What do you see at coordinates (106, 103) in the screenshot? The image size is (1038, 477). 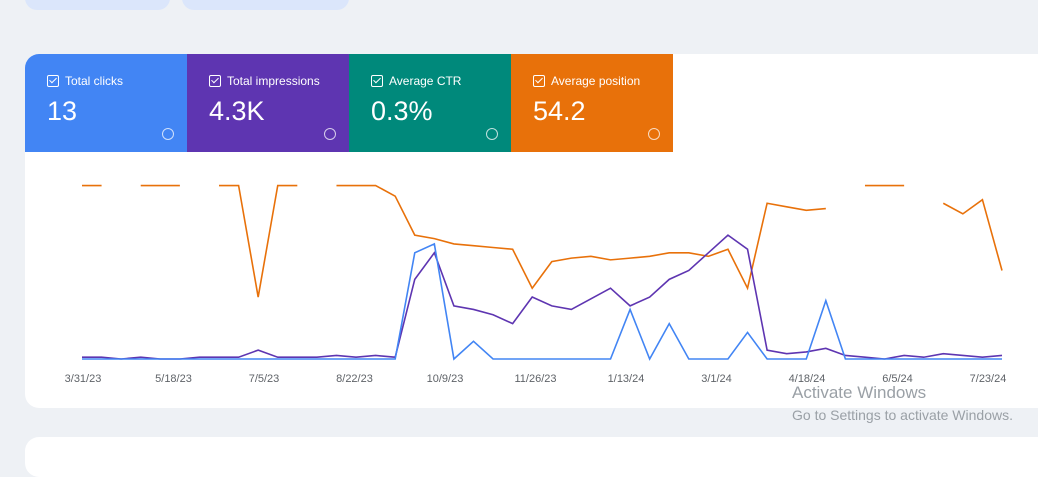 I see `metric-tile: Total clicks 13` at bounding box center [106, 103].